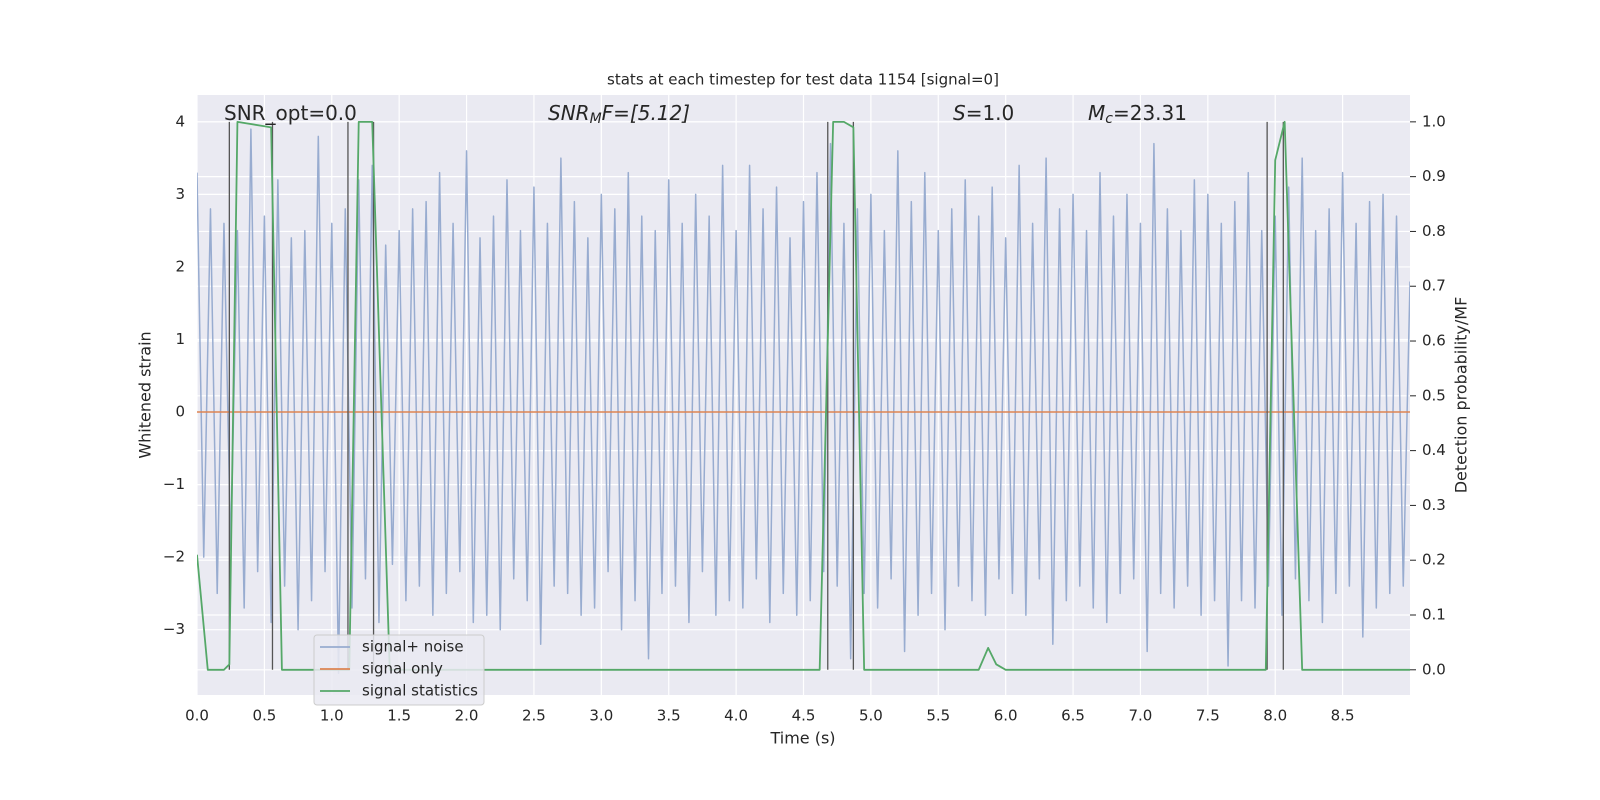  What do you see at coordinates (180, 194) in the screenshot?
I see `y-tick-label: 3` at bounding box center [180, 194].